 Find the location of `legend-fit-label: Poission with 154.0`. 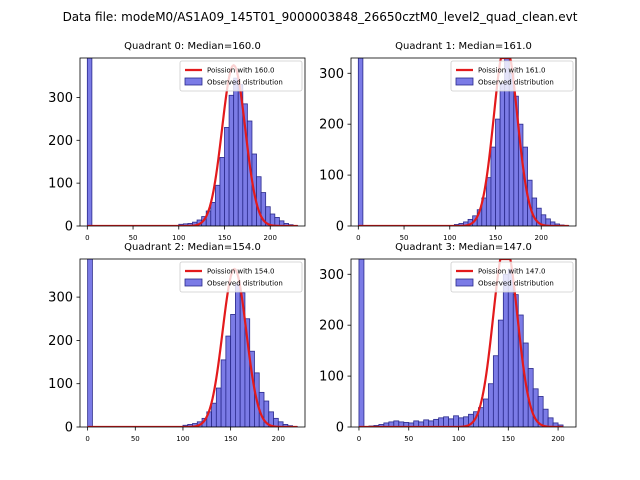

legend-fit-label: Poission with 154.0 is located at coordinates (241, 272).